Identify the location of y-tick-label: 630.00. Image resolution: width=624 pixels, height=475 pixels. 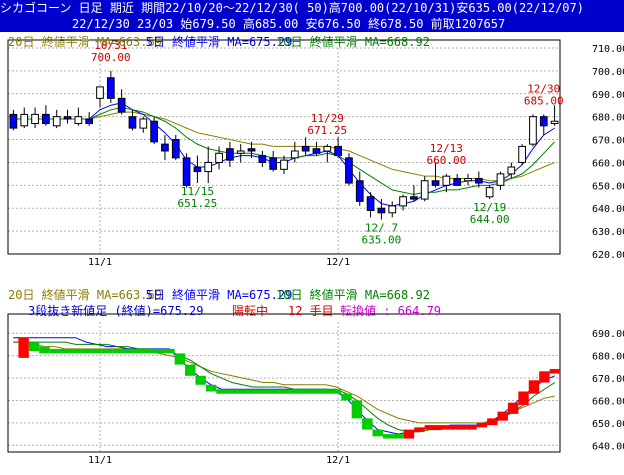
(608, 232).